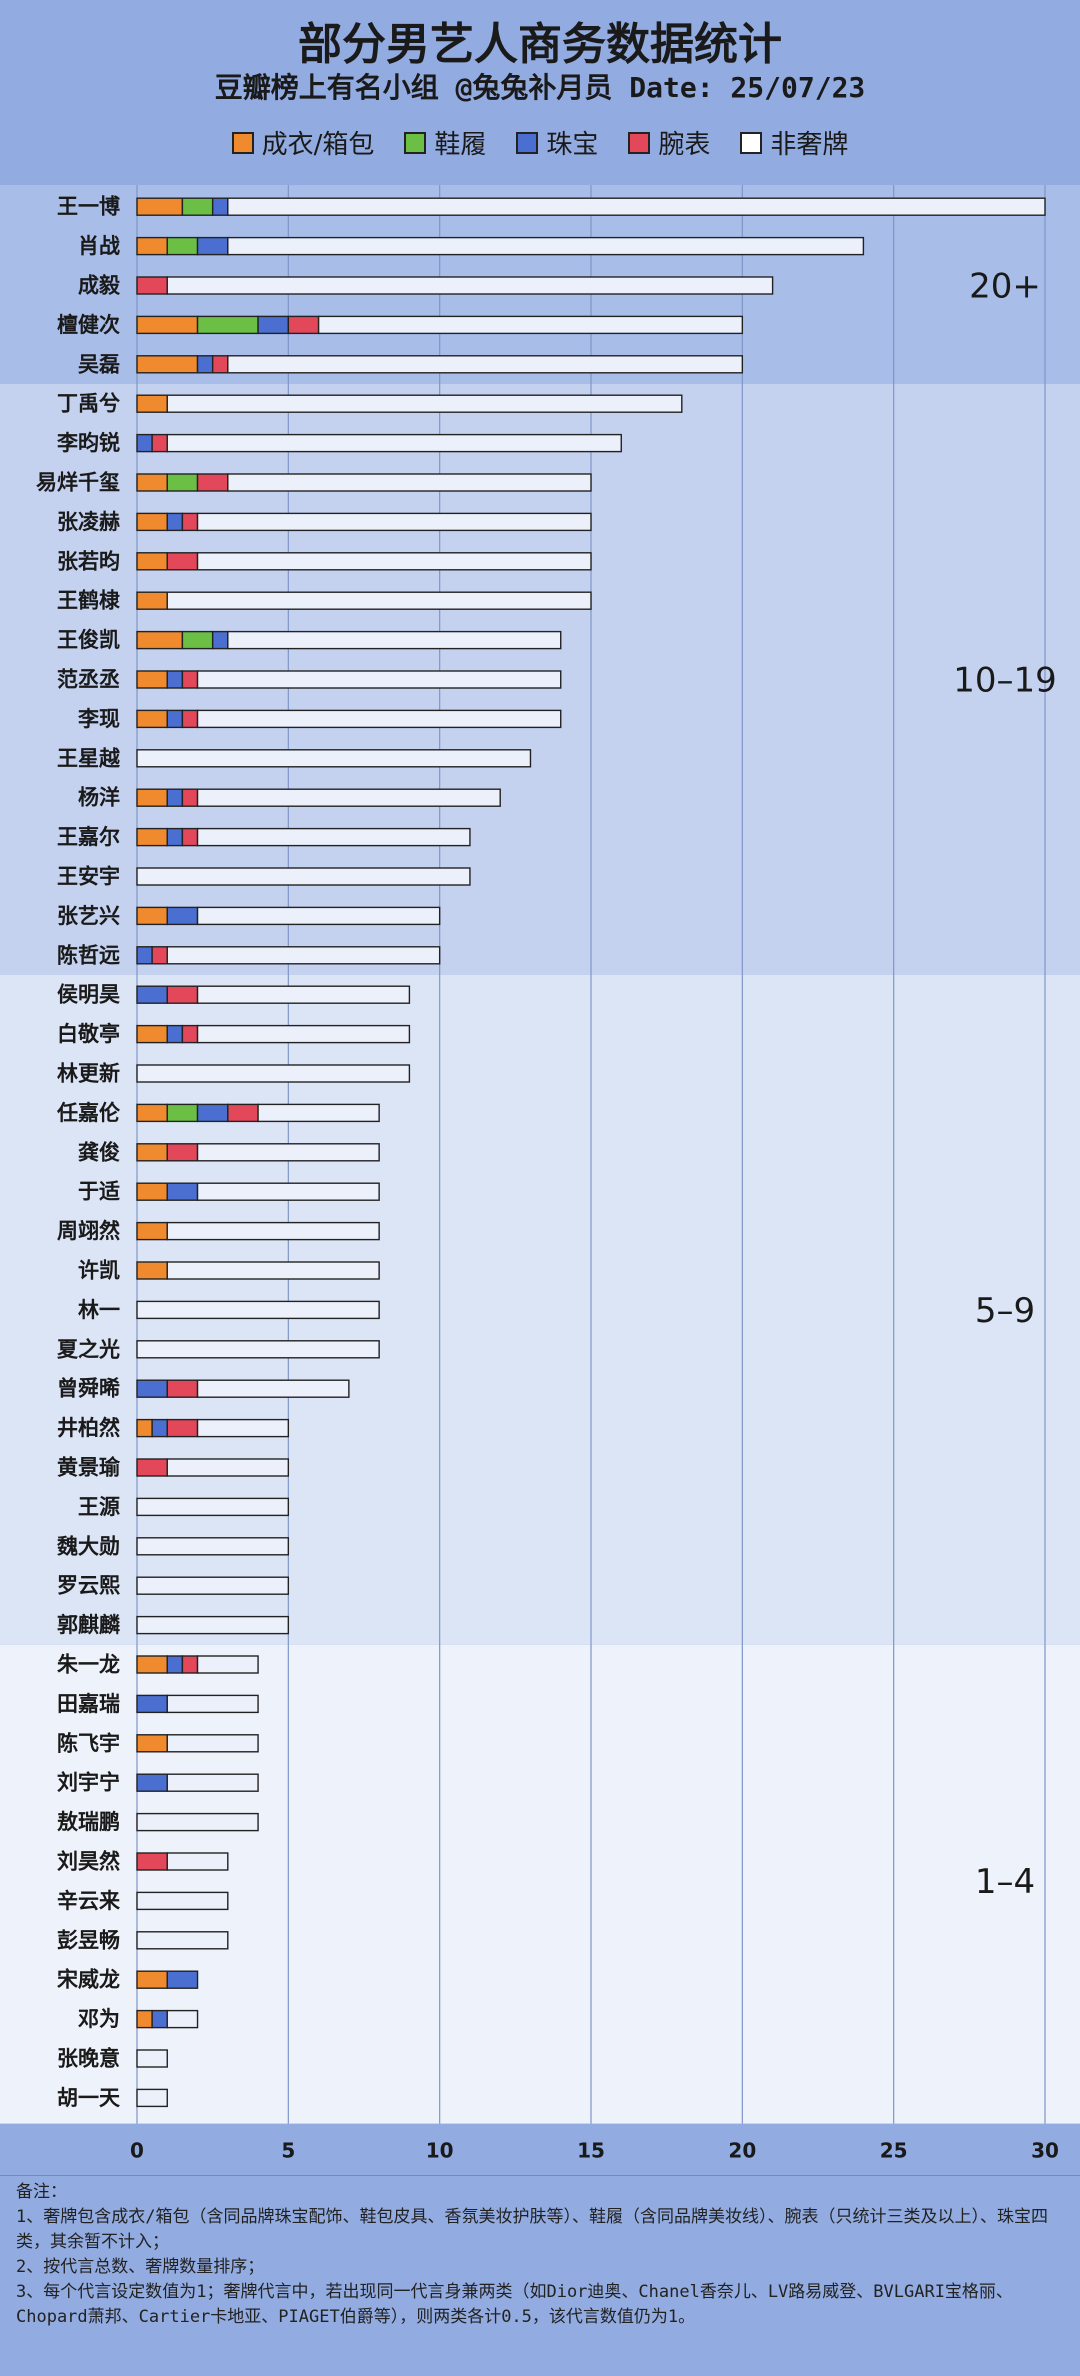  Describe the element at coordinates (88, 325) in the screenshot. I see `category-label-3: 檀健次` at that location.